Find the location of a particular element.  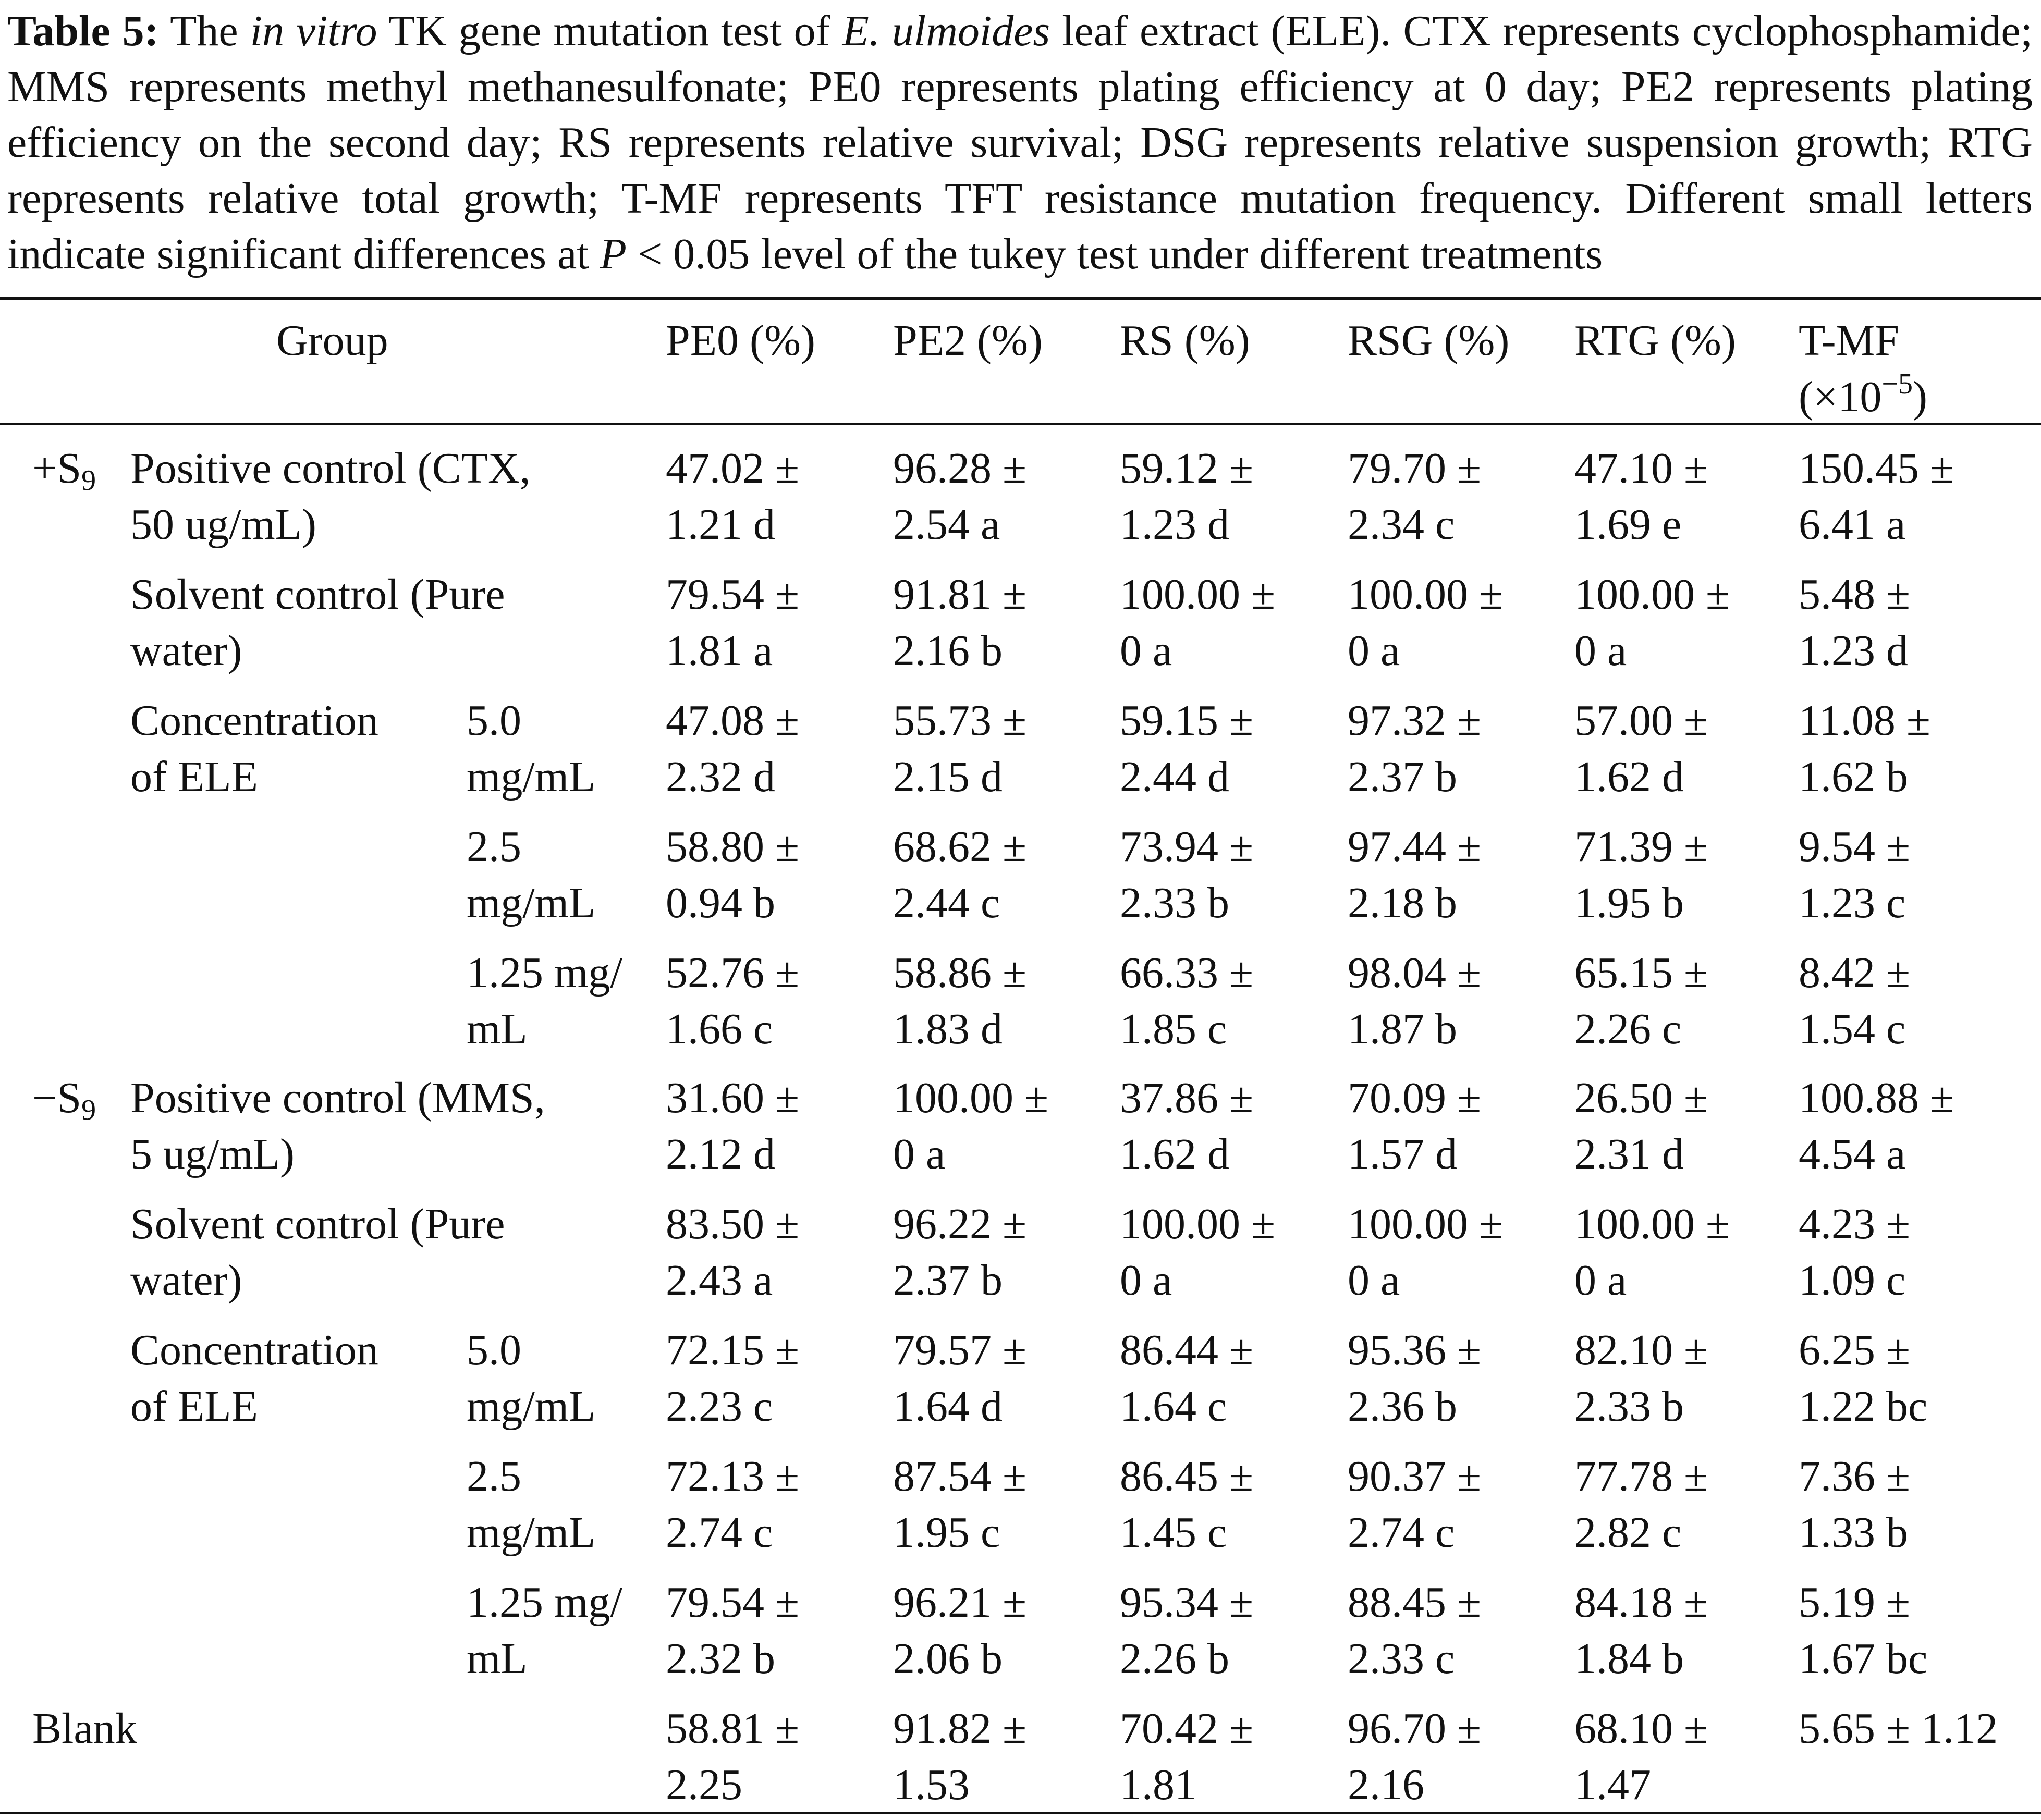

row-7-rtg-sd: 2.33 b is located at coordinates (1629, 1406).